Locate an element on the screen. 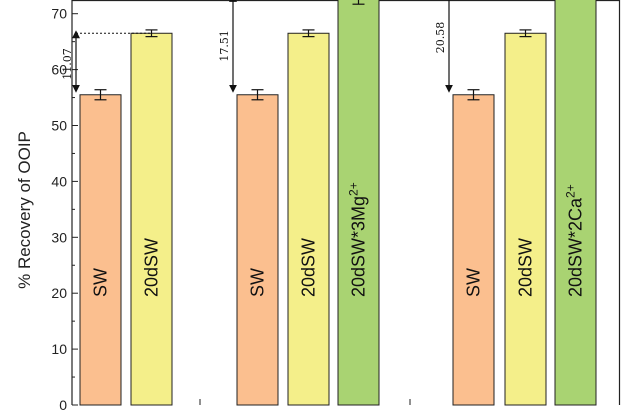  bar-label: 20dSW*3Mg2+ is located at coordinates (358, 239).